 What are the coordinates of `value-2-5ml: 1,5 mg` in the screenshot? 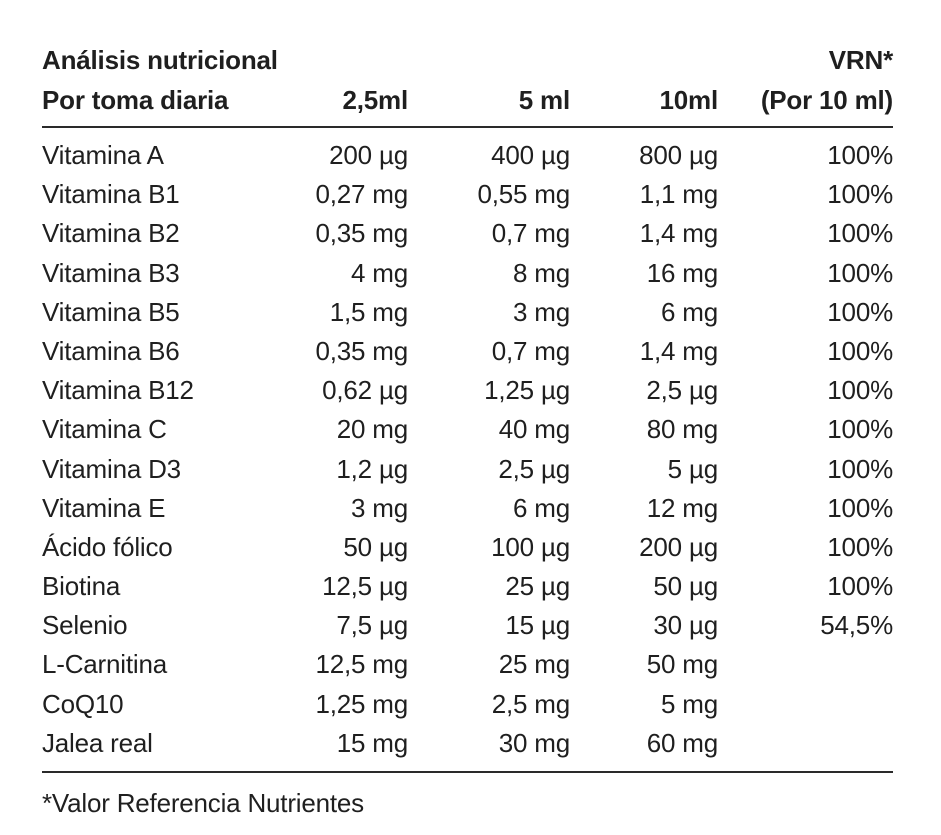 It's located at (368, 311).